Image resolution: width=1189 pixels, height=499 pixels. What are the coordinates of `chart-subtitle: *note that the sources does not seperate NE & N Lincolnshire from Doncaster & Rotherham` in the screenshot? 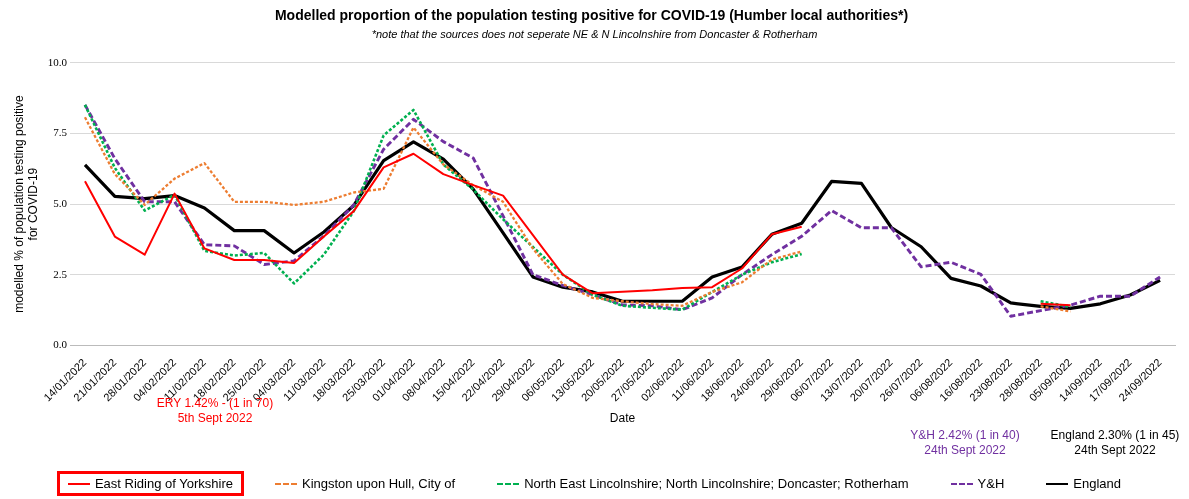 It's located at (594, 34).